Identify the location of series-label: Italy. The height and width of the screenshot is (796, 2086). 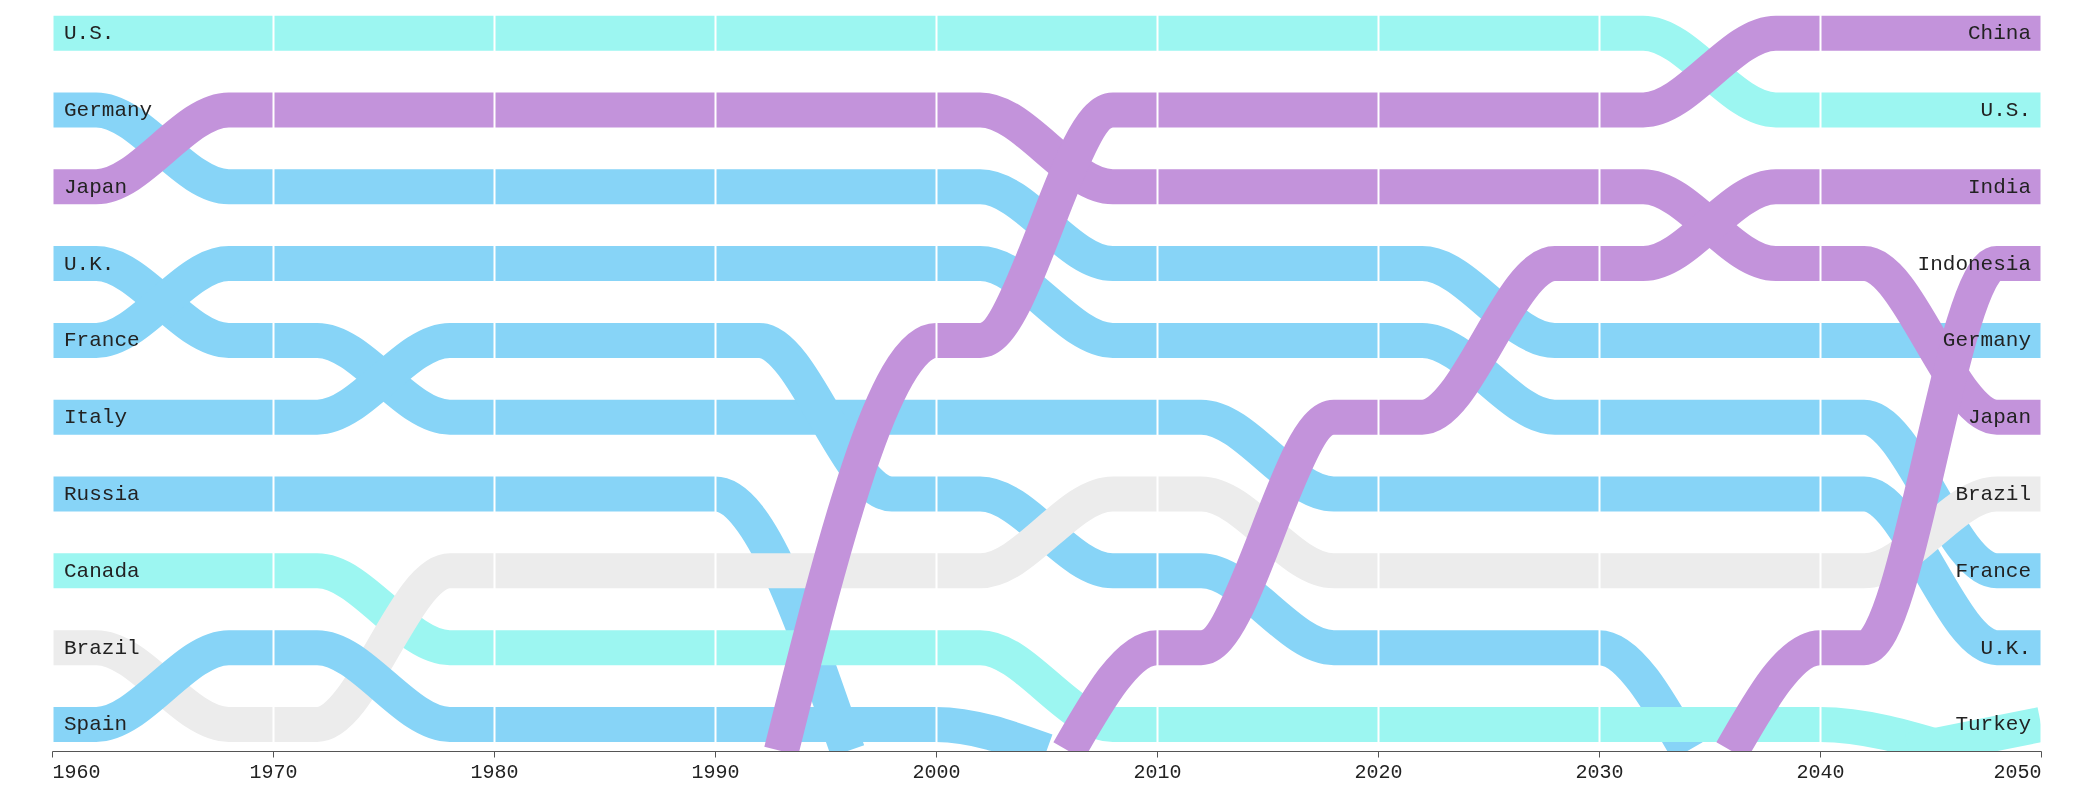
(96, 418).